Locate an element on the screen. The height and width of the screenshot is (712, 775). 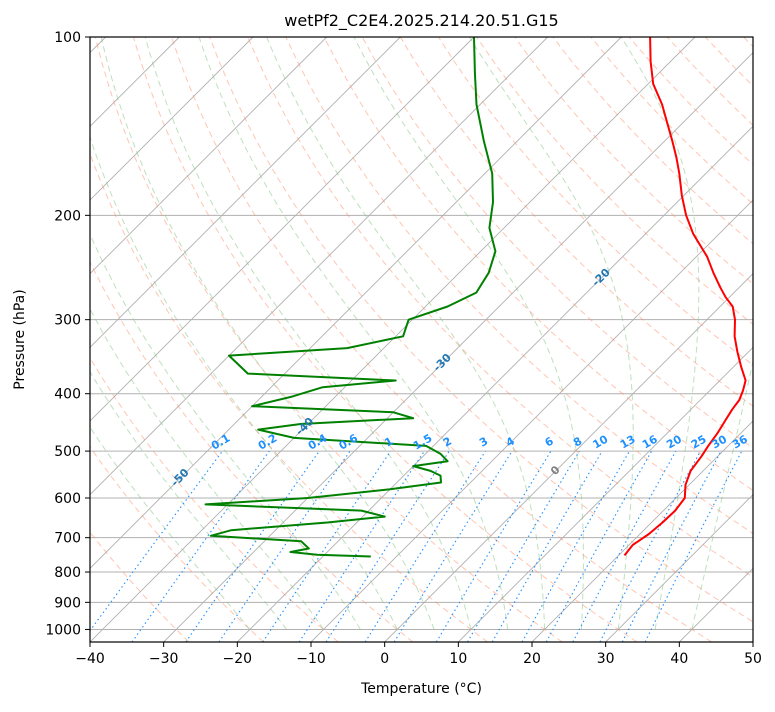
x-tick-label: 30 is located at coordinates (606, 659).